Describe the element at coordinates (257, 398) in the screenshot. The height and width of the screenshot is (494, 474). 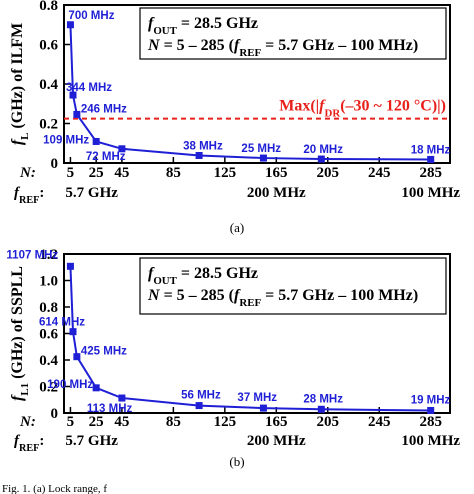
I see `data-label: 37 MHz` at that location.